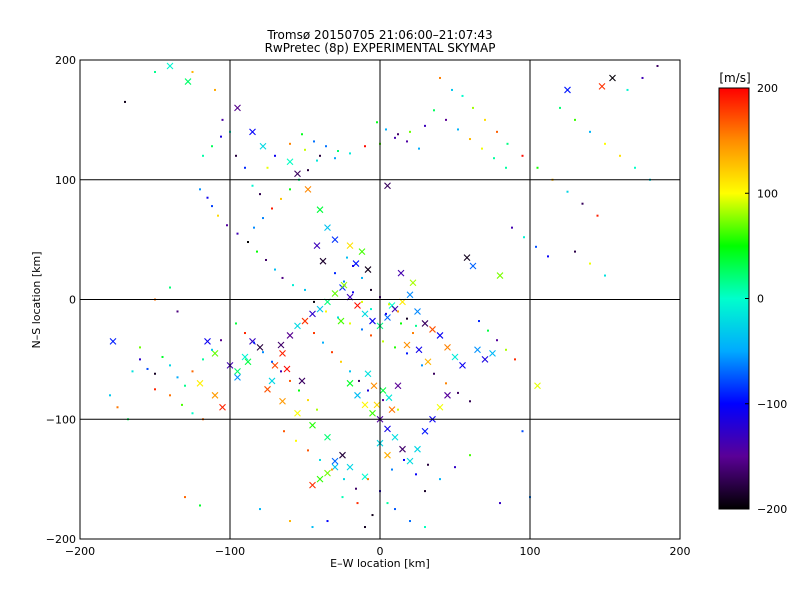 This screenshot has width=800, height=600. What do you see at coordinates (65, 180) in the screenshot?
I see `y-tick-label: 100` at bounding box center [65, 180].